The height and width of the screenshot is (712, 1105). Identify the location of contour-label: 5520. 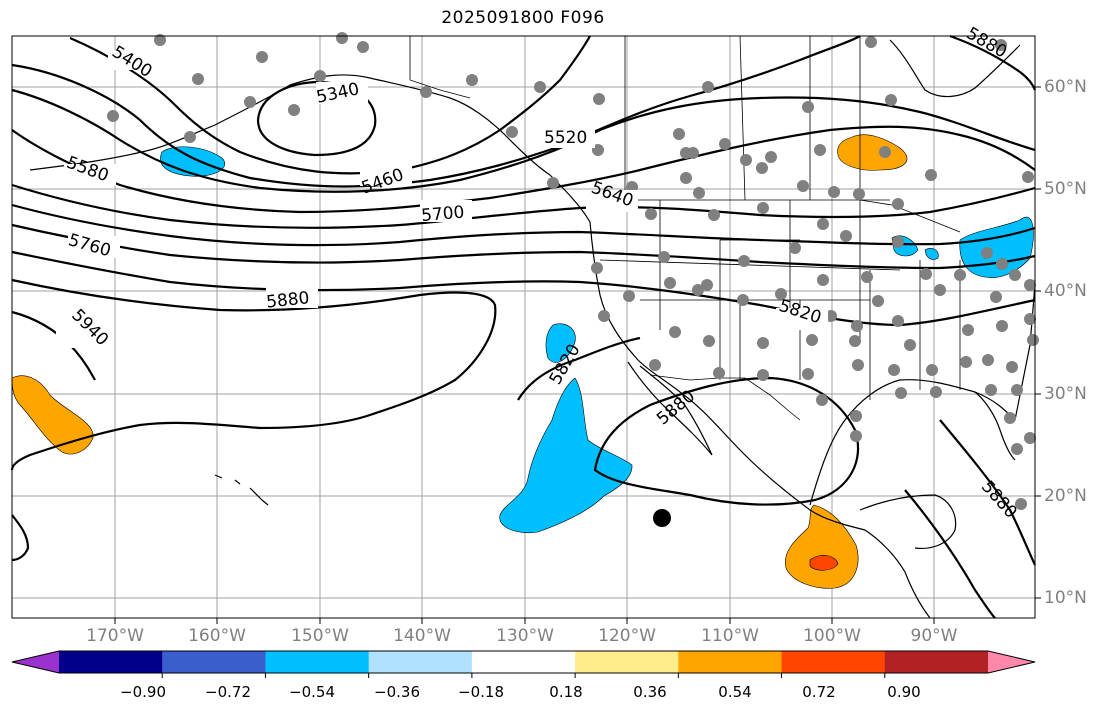
(565, 138).